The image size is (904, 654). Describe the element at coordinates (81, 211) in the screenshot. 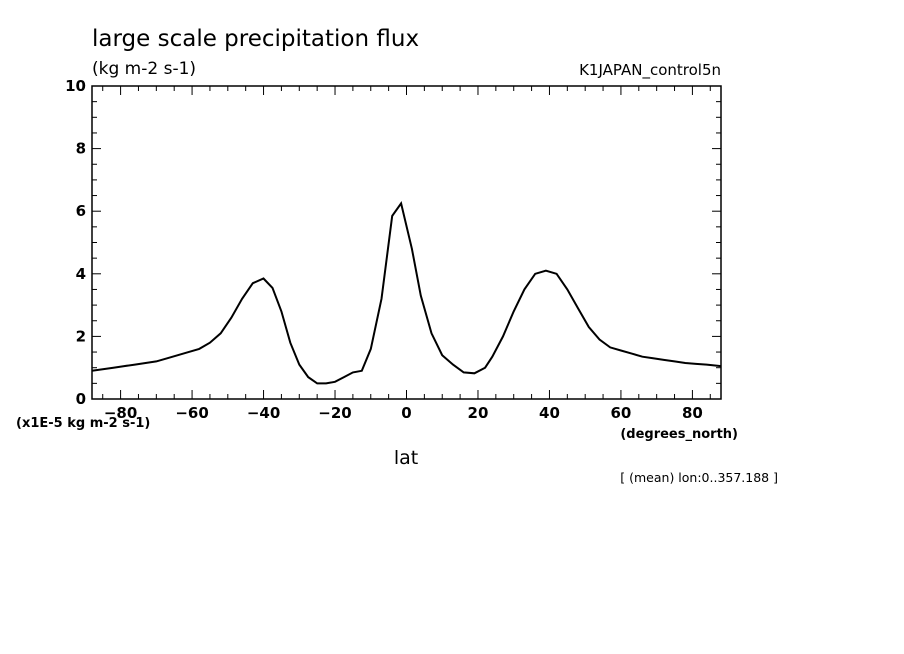

I see `y-tick-label: 6` at that location.